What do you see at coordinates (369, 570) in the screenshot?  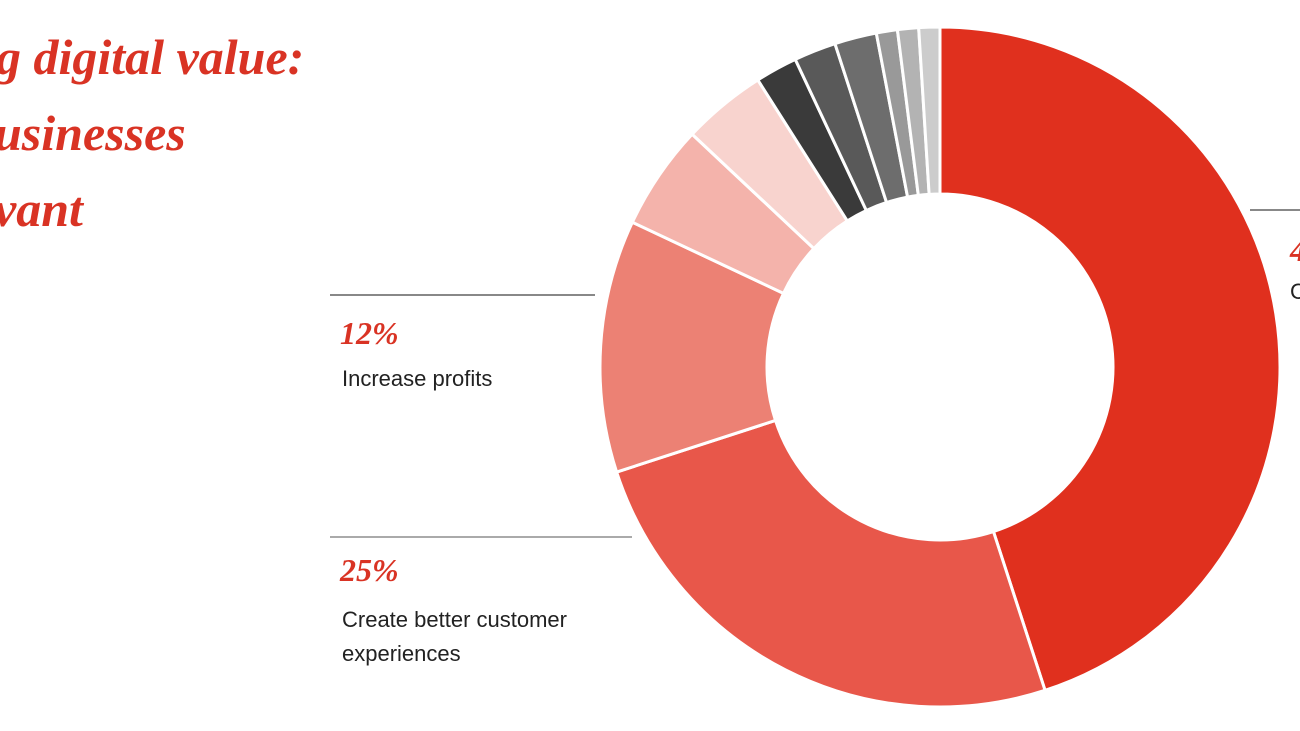 I see `value-label: 25%` at bounding box center [369, 570].